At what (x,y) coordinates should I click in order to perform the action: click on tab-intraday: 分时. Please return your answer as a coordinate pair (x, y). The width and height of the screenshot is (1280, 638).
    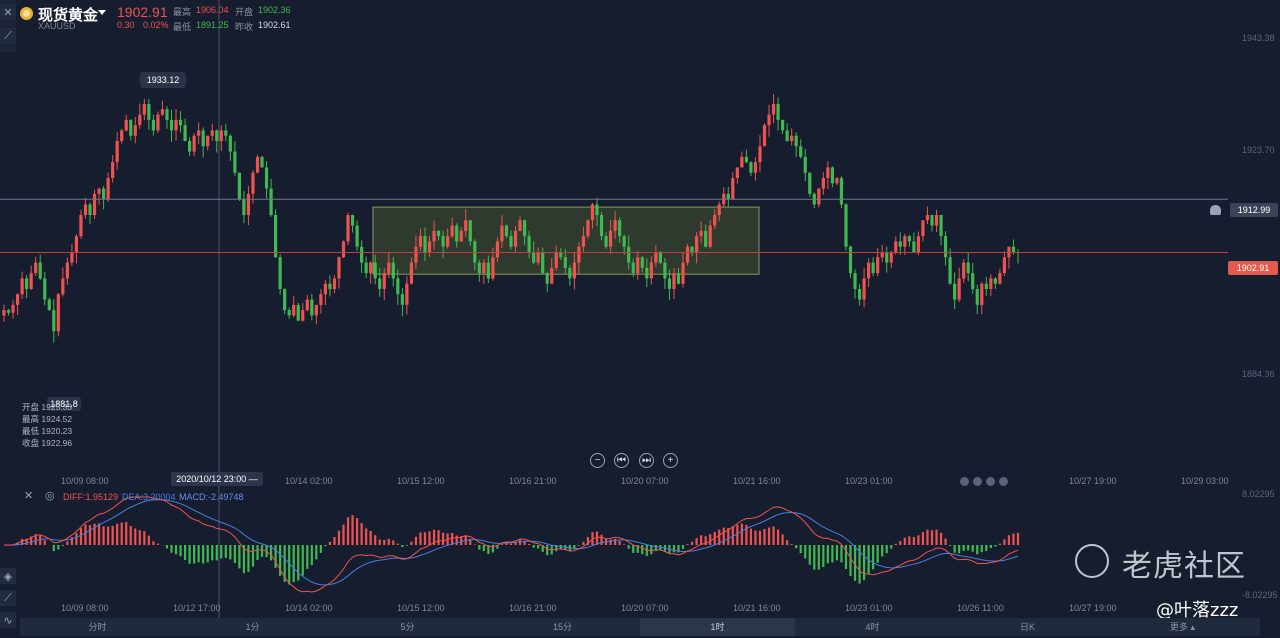
    Looking at the image, I should click on (97, 627).